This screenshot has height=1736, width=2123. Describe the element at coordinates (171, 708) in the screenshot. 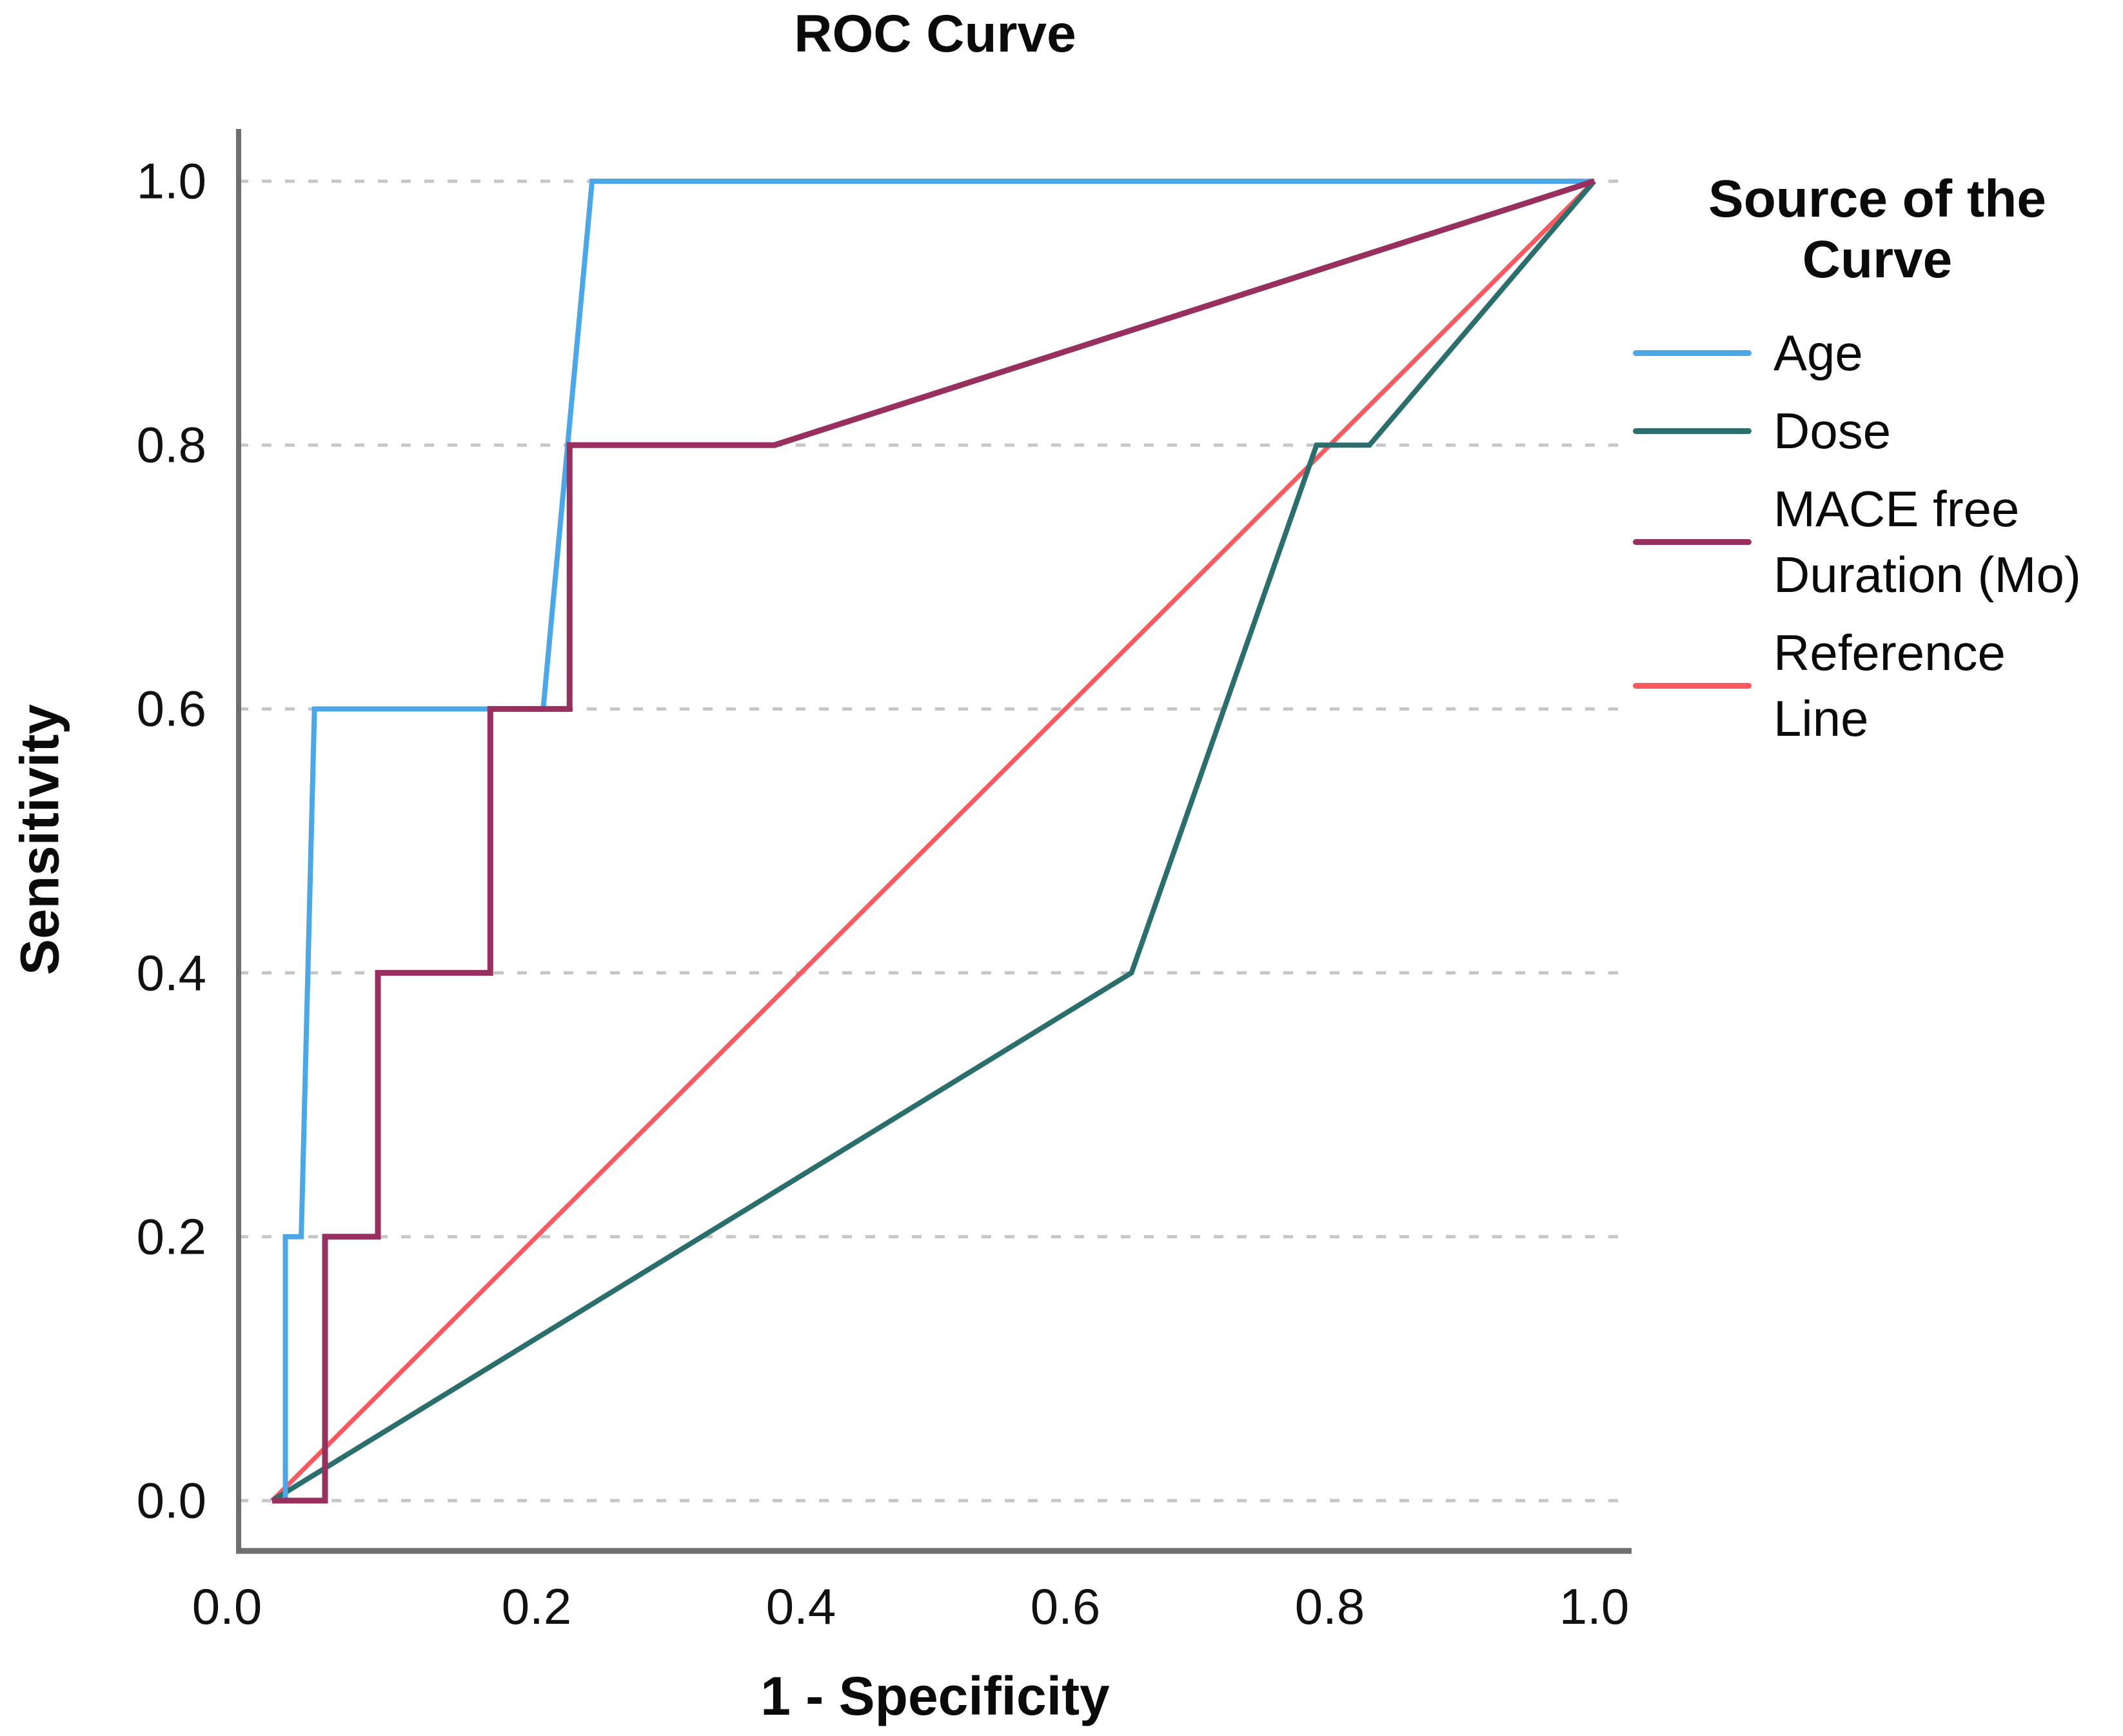

I see `y-tick-label: 0.6` at that location.